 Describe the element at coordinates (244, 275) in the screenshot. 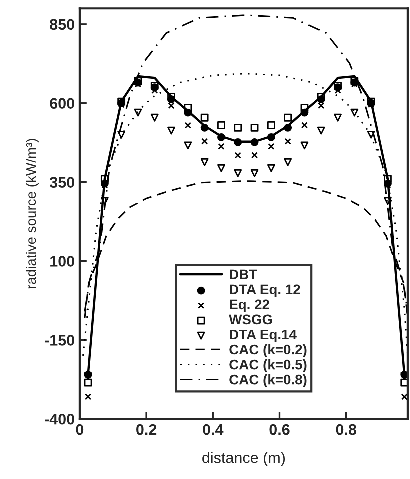

I see `legend-label: DBT` at that location.